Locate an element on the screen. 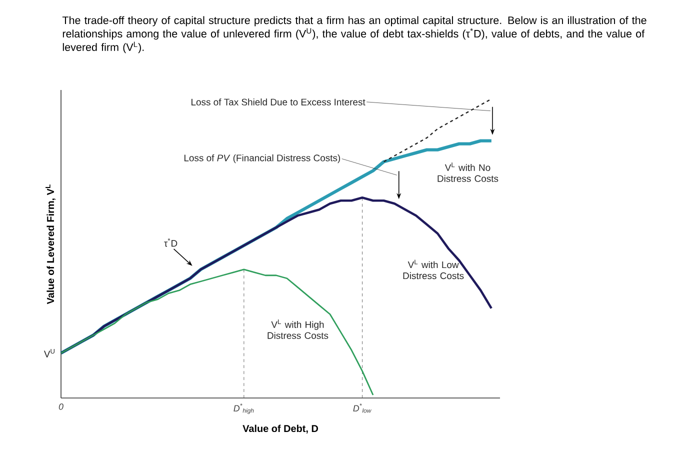  series-label: V$^{L}$ with Low Distress Costs is located at coordinates (433, 270).